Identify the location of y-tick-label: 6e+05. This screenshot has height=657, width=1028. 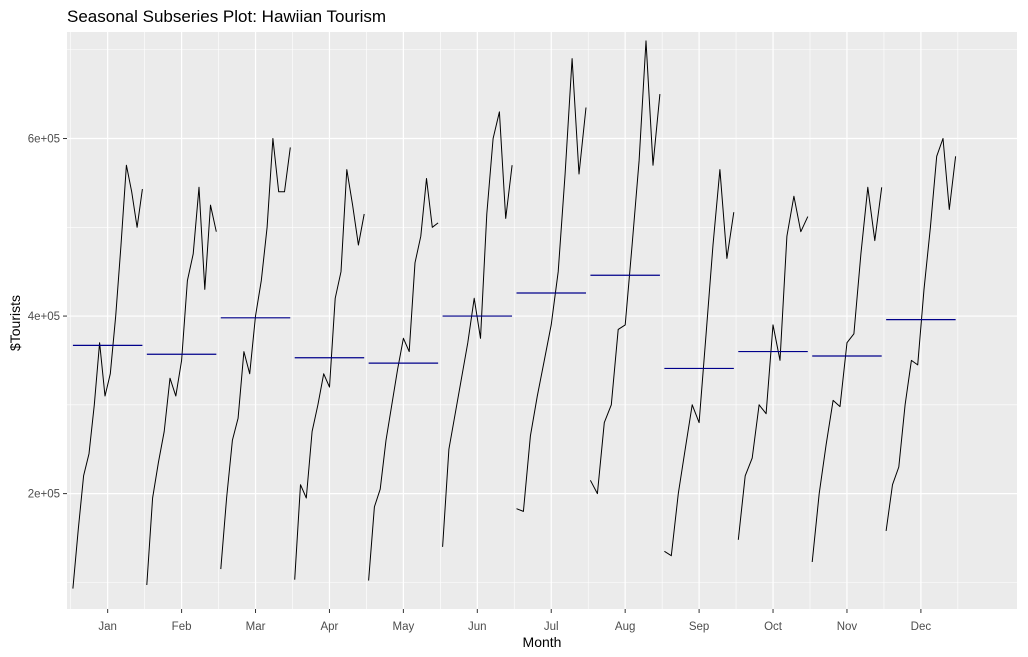
(44, 140).